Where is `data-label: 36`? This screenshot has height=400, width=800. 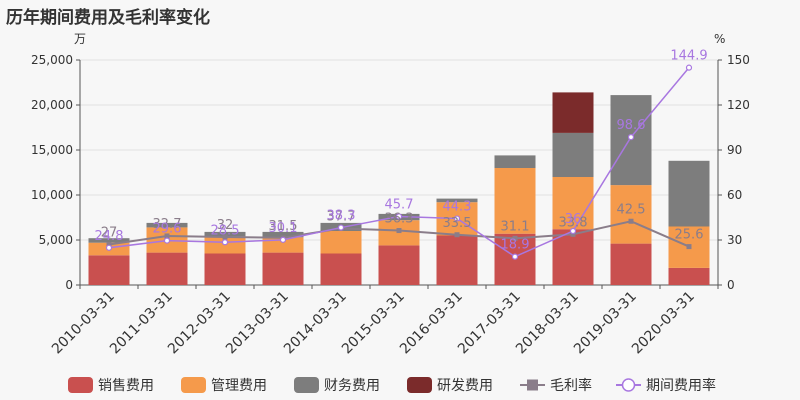
data-label: 36 is located at coordinates (573, 219).